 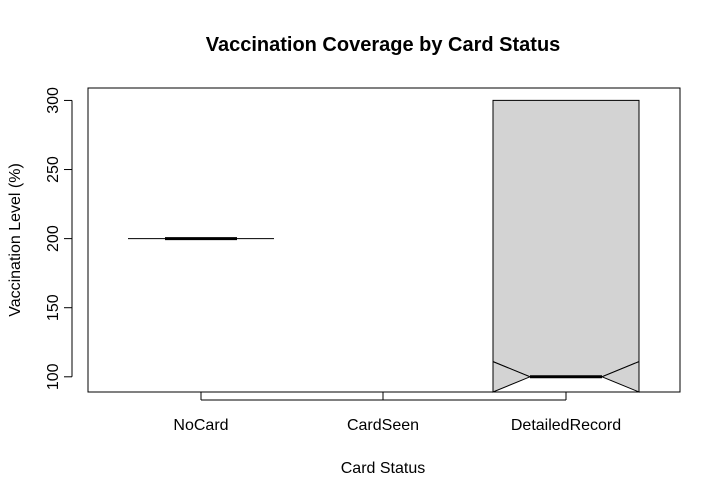 I want to click on y-axis-label: Vaccination Level (%), so click(x=15, y=240).